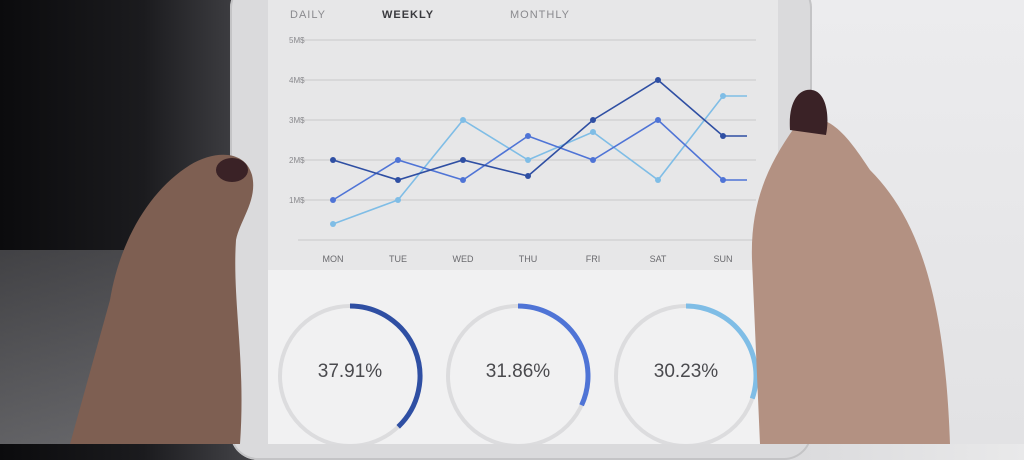 This screenshot has width=1024, height=460. What do you see at coordinates (722, 259) in the screenshot?
I see `x-tick-label: SUN` at bounding box center [722, 259].